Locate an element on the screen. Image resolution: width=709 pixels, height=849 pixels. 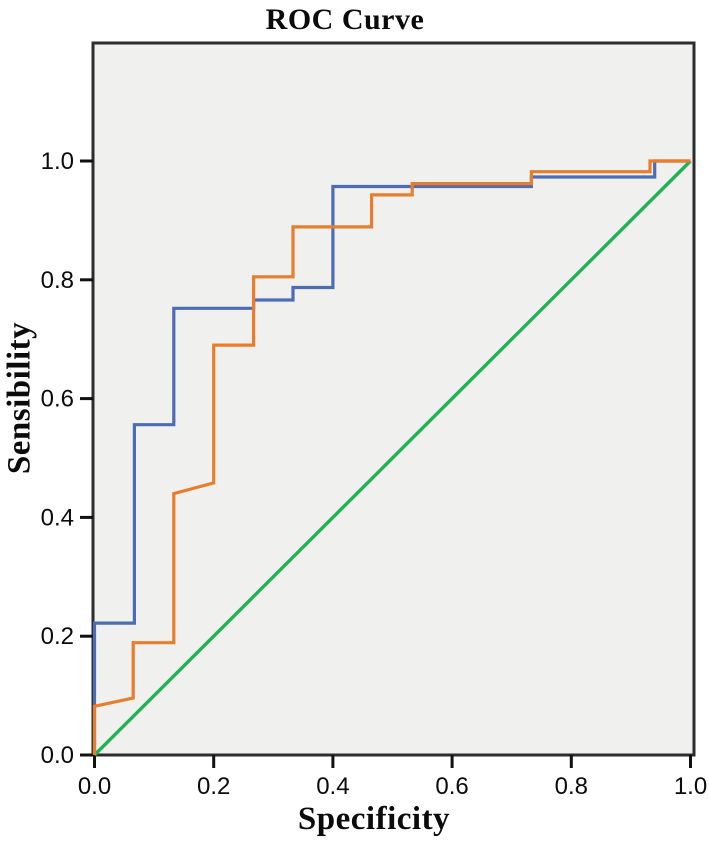
x-tick-label: 0.0 is located at coordinates (94, 786).